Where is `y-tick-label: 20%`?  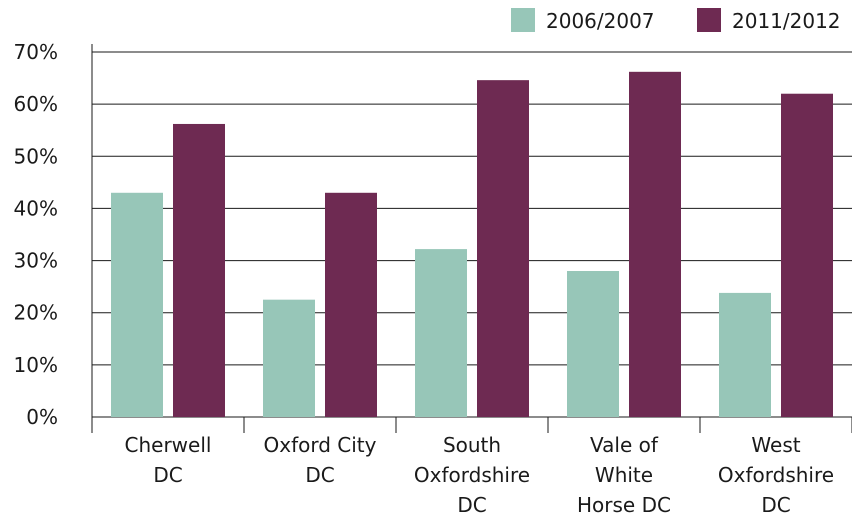
y-tick-label: 20% is located at coordinates (36, 313).